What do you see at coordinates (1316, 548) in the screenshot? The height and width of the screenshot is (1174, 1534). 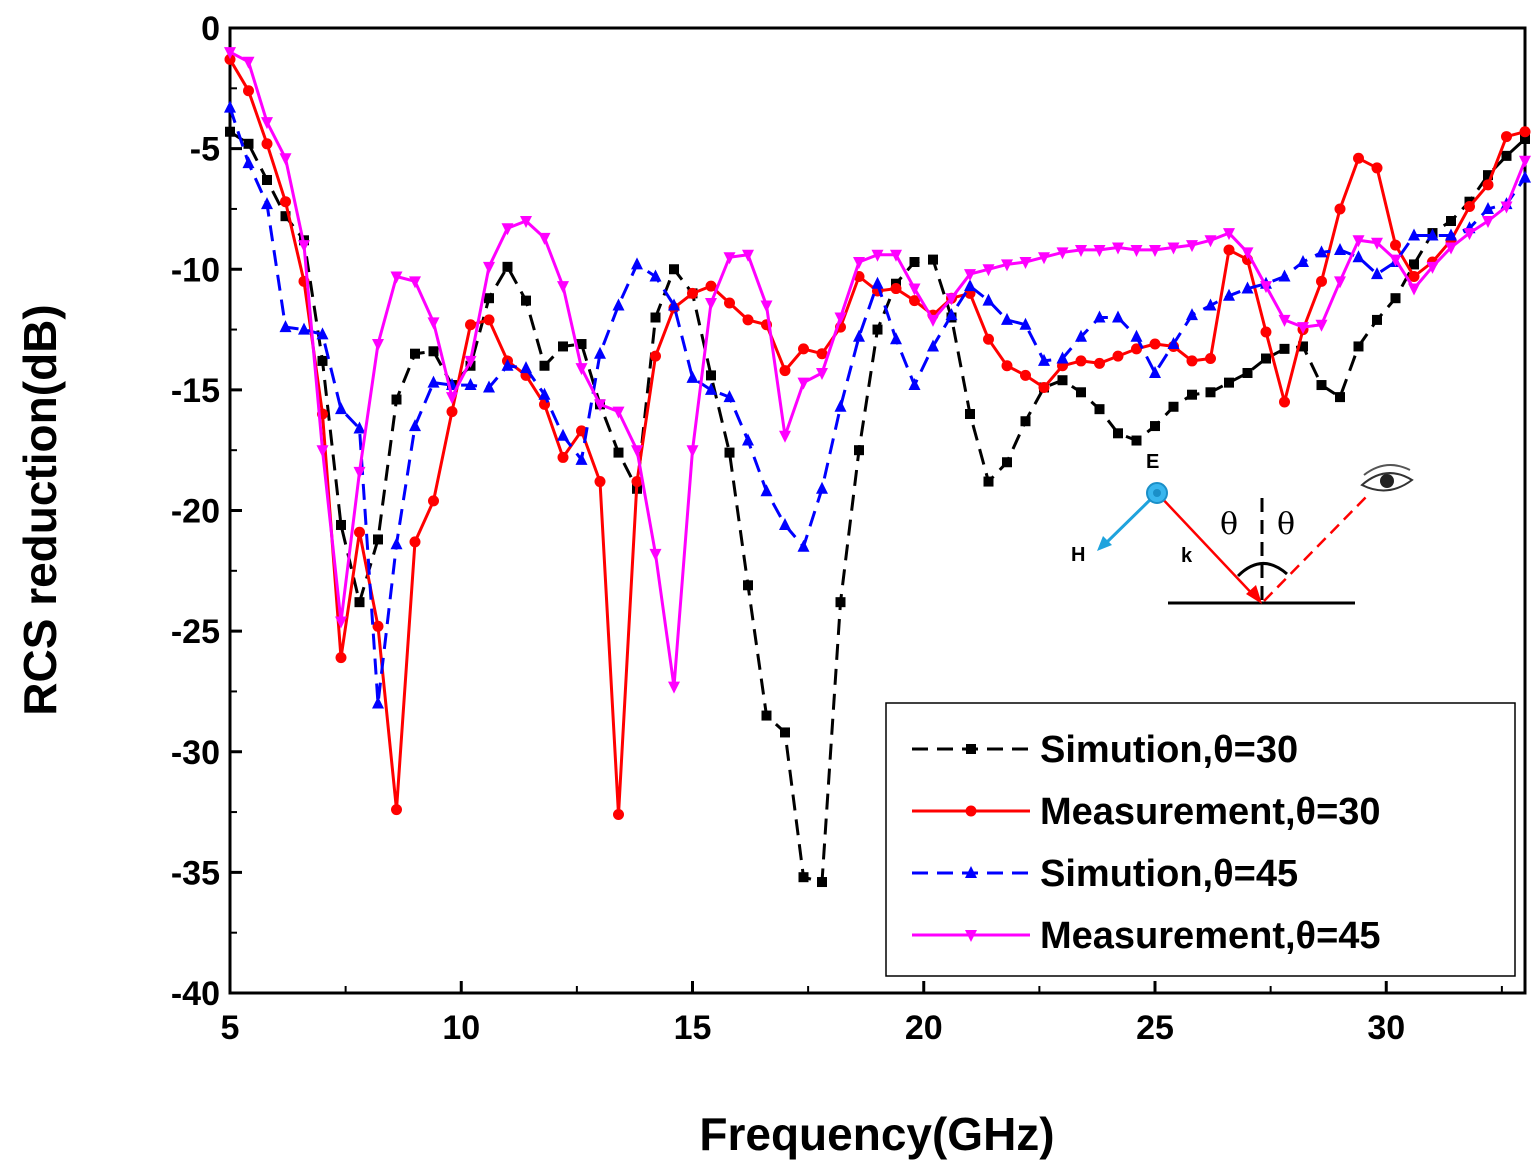 I see `reflected-ray` at bounding box center [1316, 548].